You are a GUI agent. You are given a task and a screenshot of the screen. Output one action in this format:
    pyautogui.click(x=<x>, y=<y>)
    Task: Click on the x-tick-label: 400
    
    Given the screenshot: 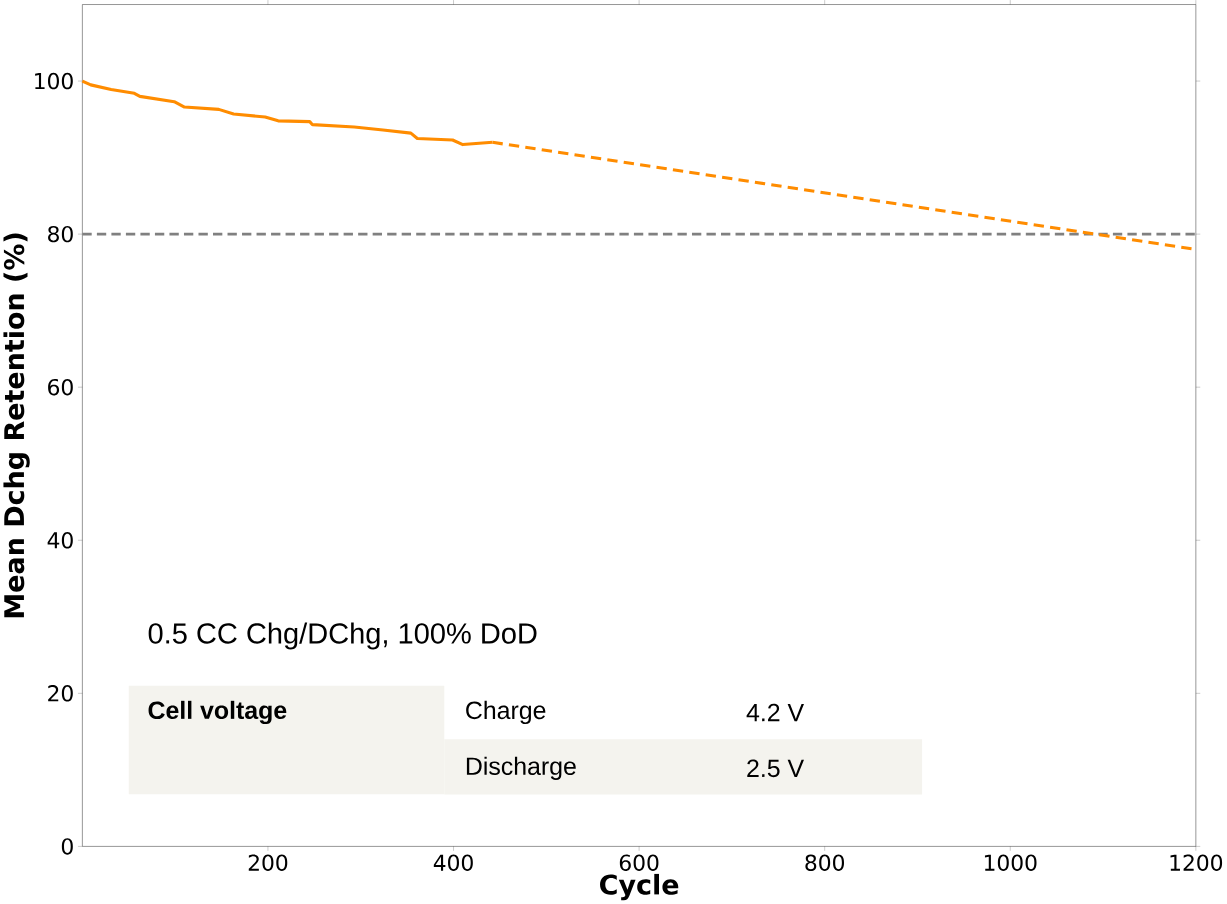 What is the action you would take?
    pyautogui.click(x=453, y=863)
    